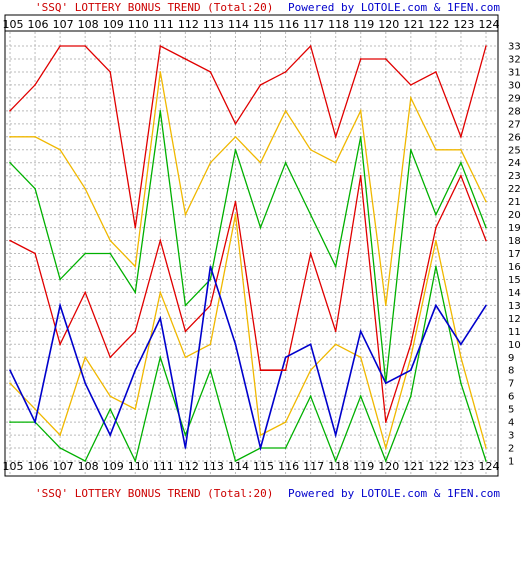 The width and height of the screenshot is (523, 565). What do you see at coordinates (463, 466) in the screenshot?
I see `x-tick-label-bottom: 123` at bounding box center [463, 466].